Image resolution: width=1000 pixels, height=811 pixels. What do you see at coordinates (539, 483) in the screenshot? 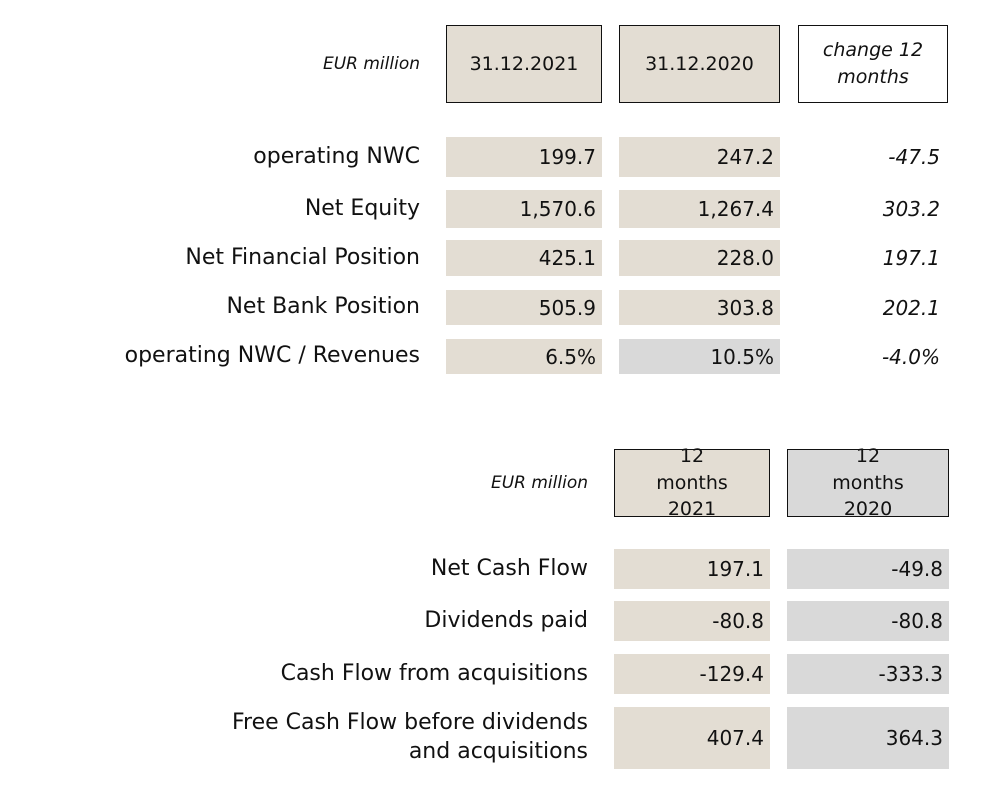
I see `unit-label-cashflow: EUR million` at bounding box center [539, 483].